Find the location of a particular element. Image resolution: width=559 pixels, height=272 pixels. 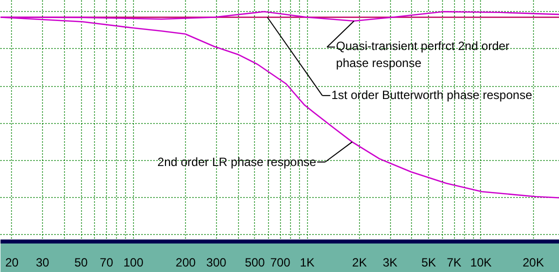

annotation: 2nd order LR phase response is located at coordinates (236, 161).